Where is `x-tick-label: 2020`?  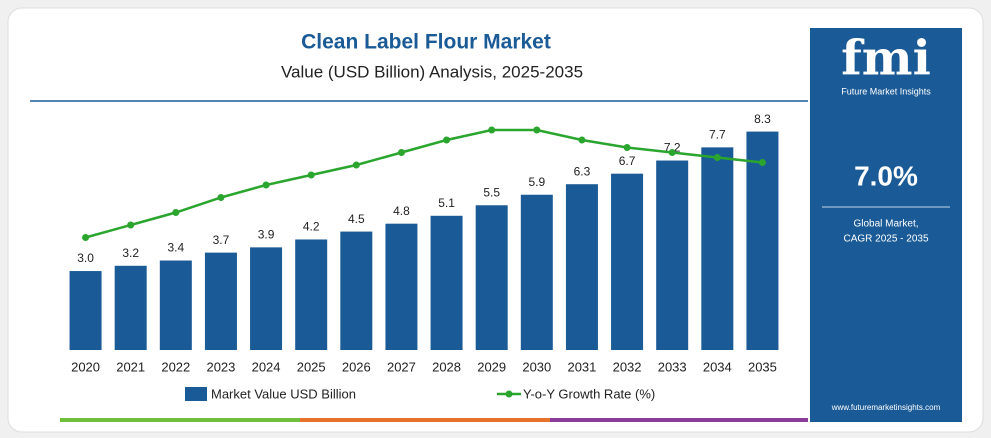
x-tick-label: 2020 is located at coordinates (85, 366).